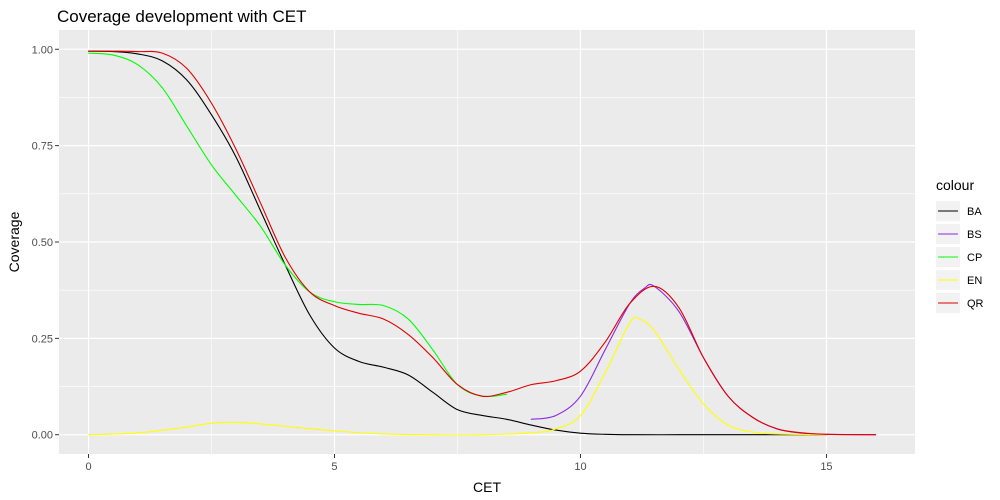  Describe the element at coordinates (42, 243) in the screenshot. I see `y-tick-label: 0.50` at that location.